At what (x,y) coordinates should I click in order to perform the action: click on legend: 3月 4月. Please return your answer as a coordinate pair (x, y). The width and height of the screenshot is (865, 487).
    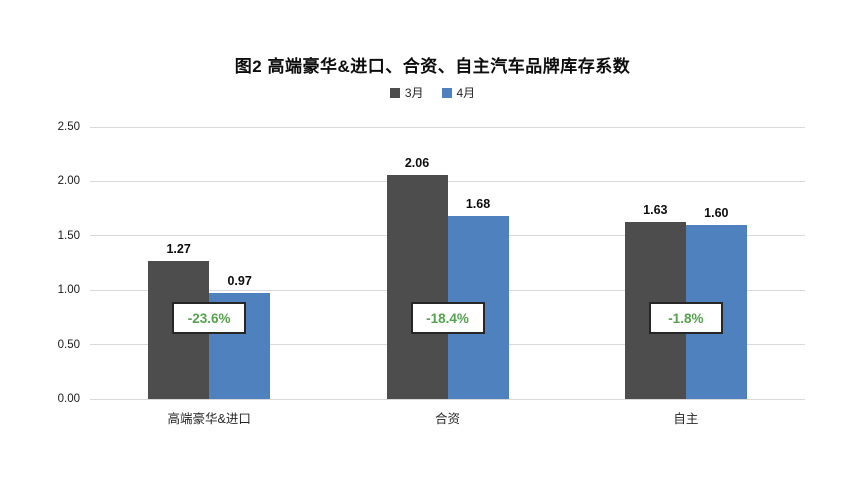
    Looking at the image, I should click on (432, 92).